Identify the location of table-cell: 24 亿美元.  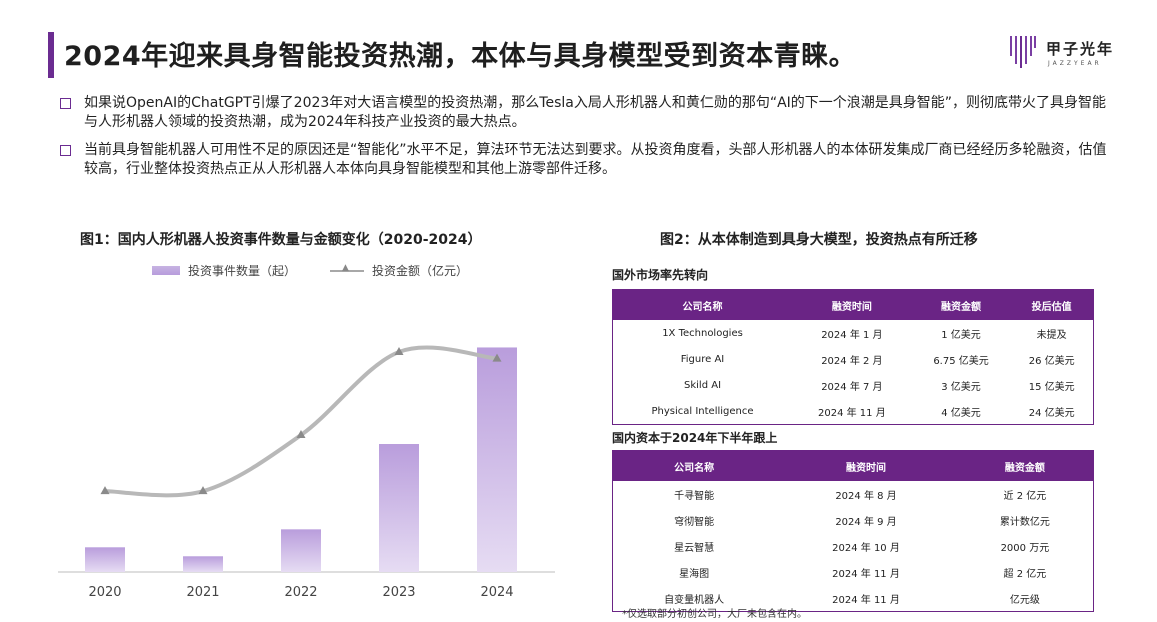
(1051, 413).